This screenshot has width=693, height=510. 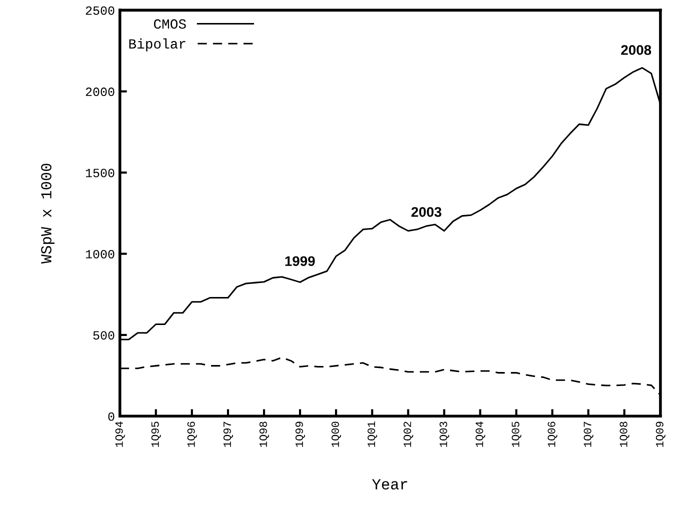 I want to click on x-tick-label: 1Q08, so click(x=625, y=434).